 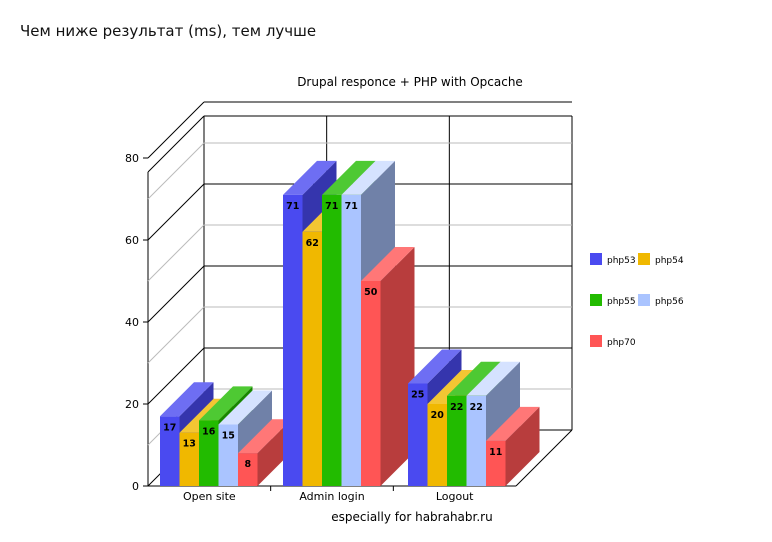 What do you see at coordinates (312, 243) in the screenshot?
I see `data-label: 62` at bounding box center [312, 243].